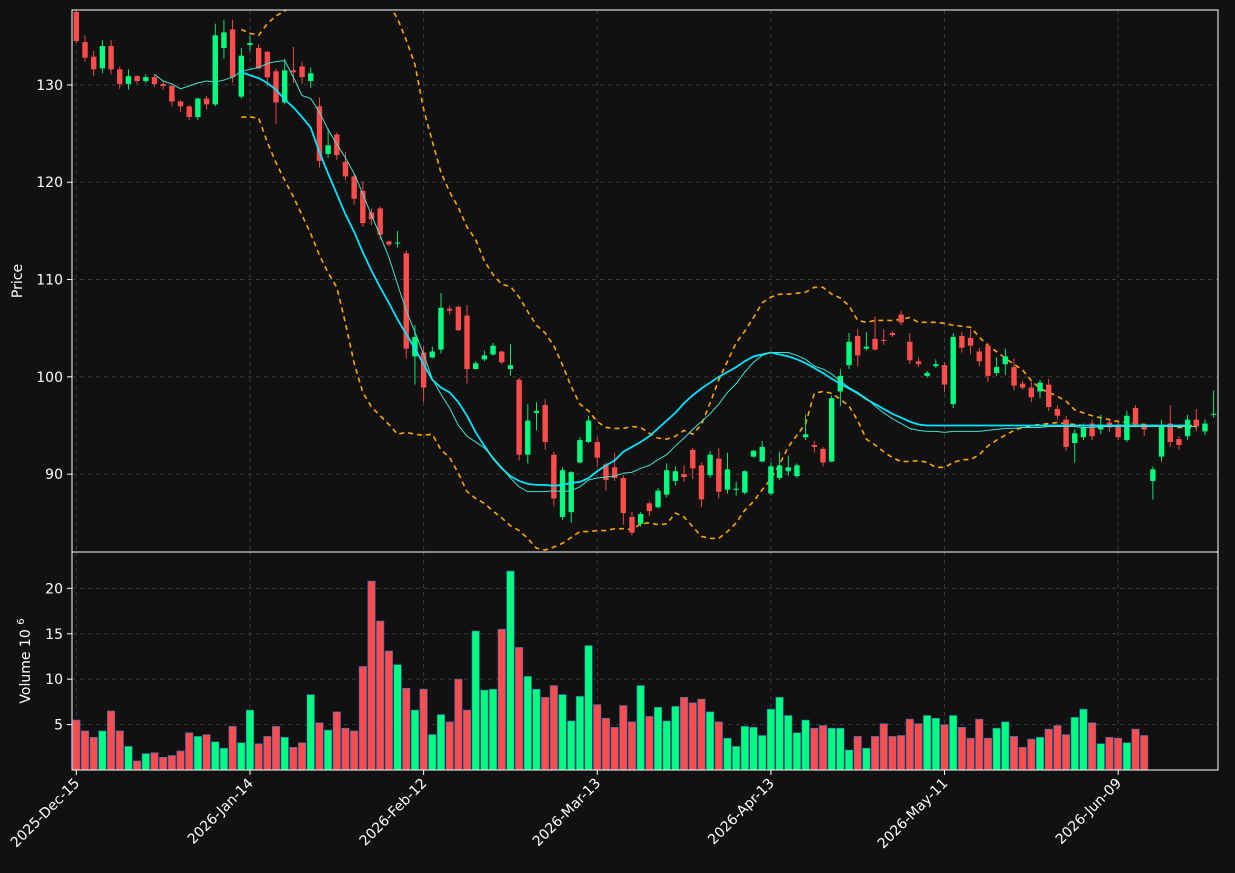 This screenshot has height=873, width=1235. What do you see at coordinates (49, 281) in the screenshot?
I see `price-tick-label: 110` at bounding box center [49, 281].